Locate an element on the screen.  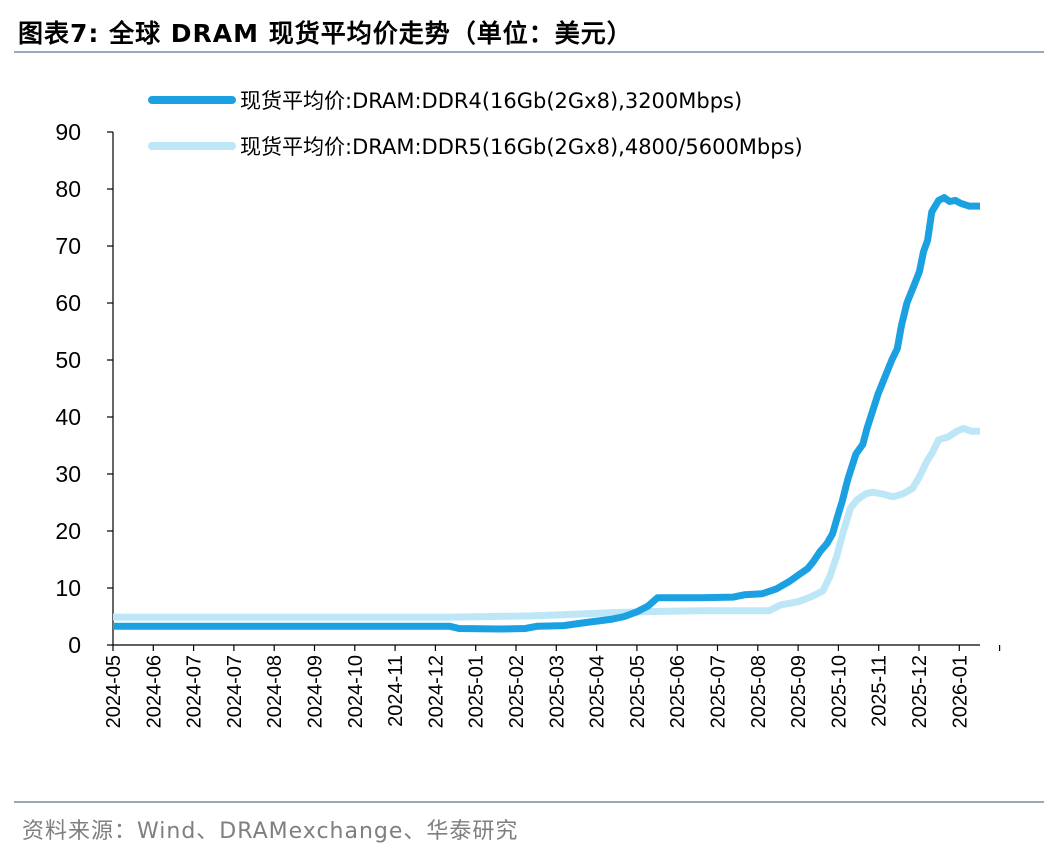
y-tick-label: 60 is located at coordinates (68, 303).